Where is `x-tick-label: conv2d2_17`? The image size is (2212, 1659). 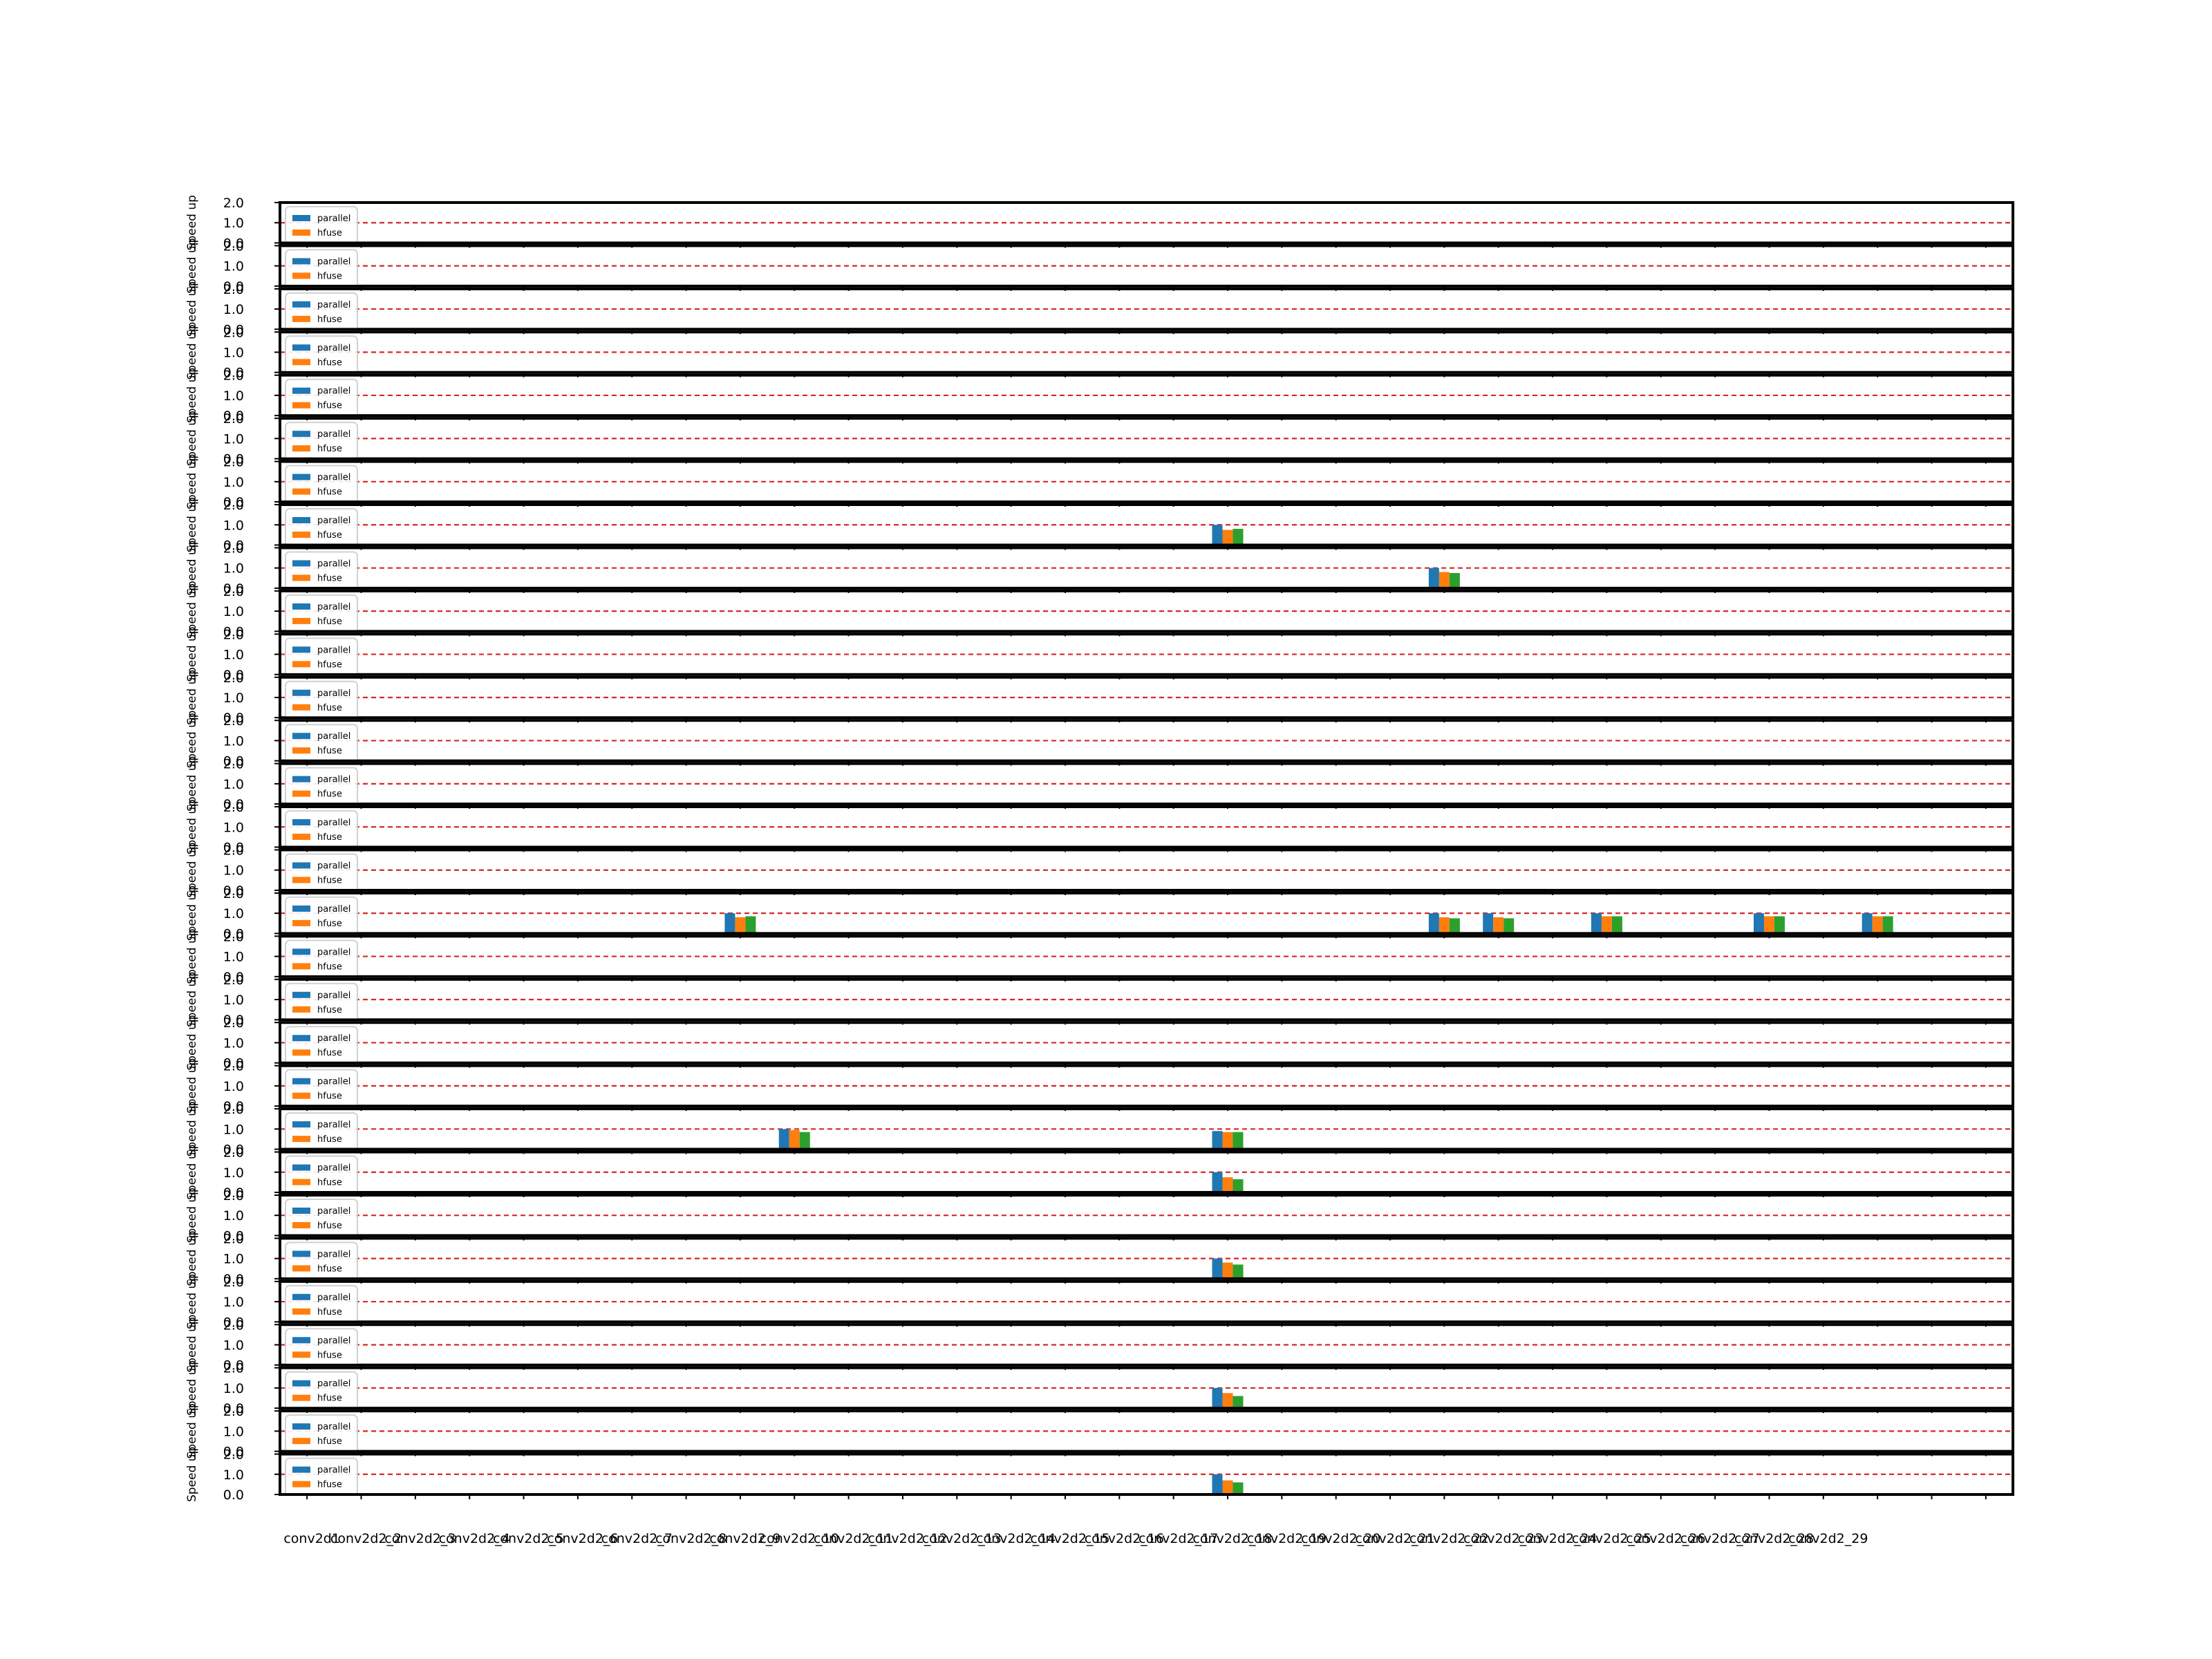 x-tick-label: conv2d2_17 is located at coordinates (1178, 1539).